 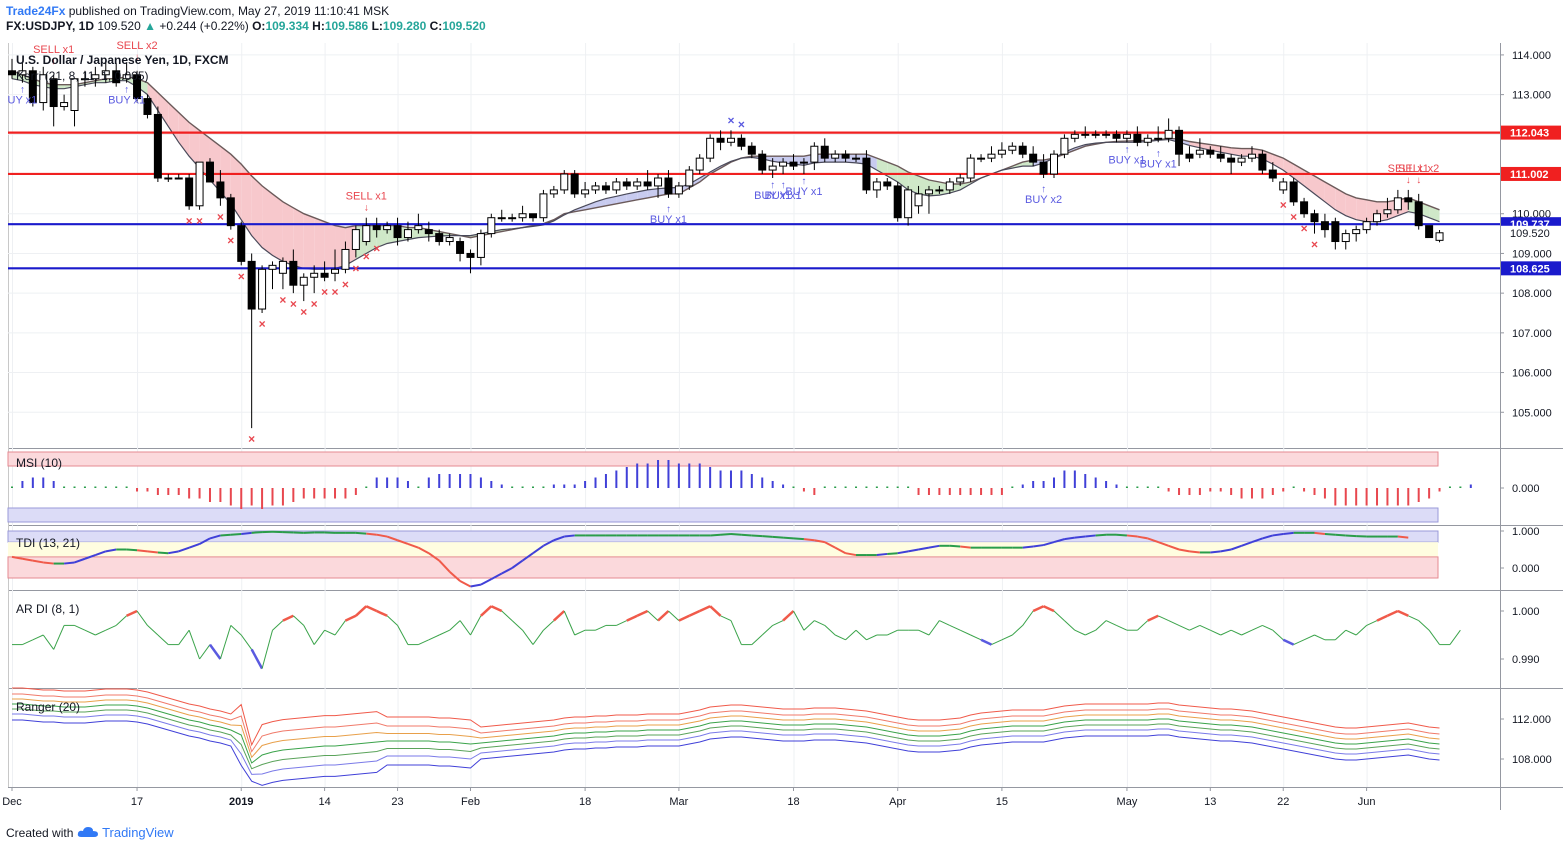 I want to click on author-link: Trade24Fx, so click(x=36, y=11).